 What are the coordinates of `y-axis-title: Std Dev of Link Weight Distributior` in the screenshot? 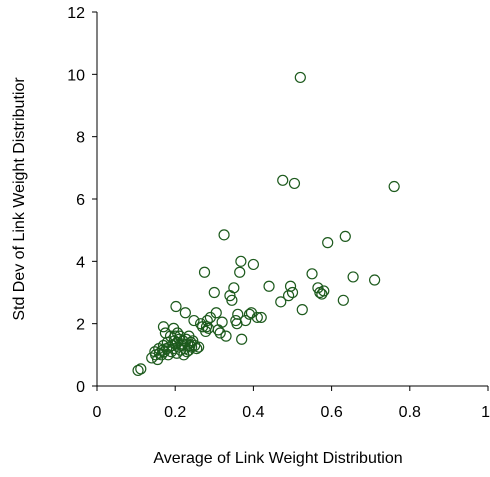 It's located at (19, 199).